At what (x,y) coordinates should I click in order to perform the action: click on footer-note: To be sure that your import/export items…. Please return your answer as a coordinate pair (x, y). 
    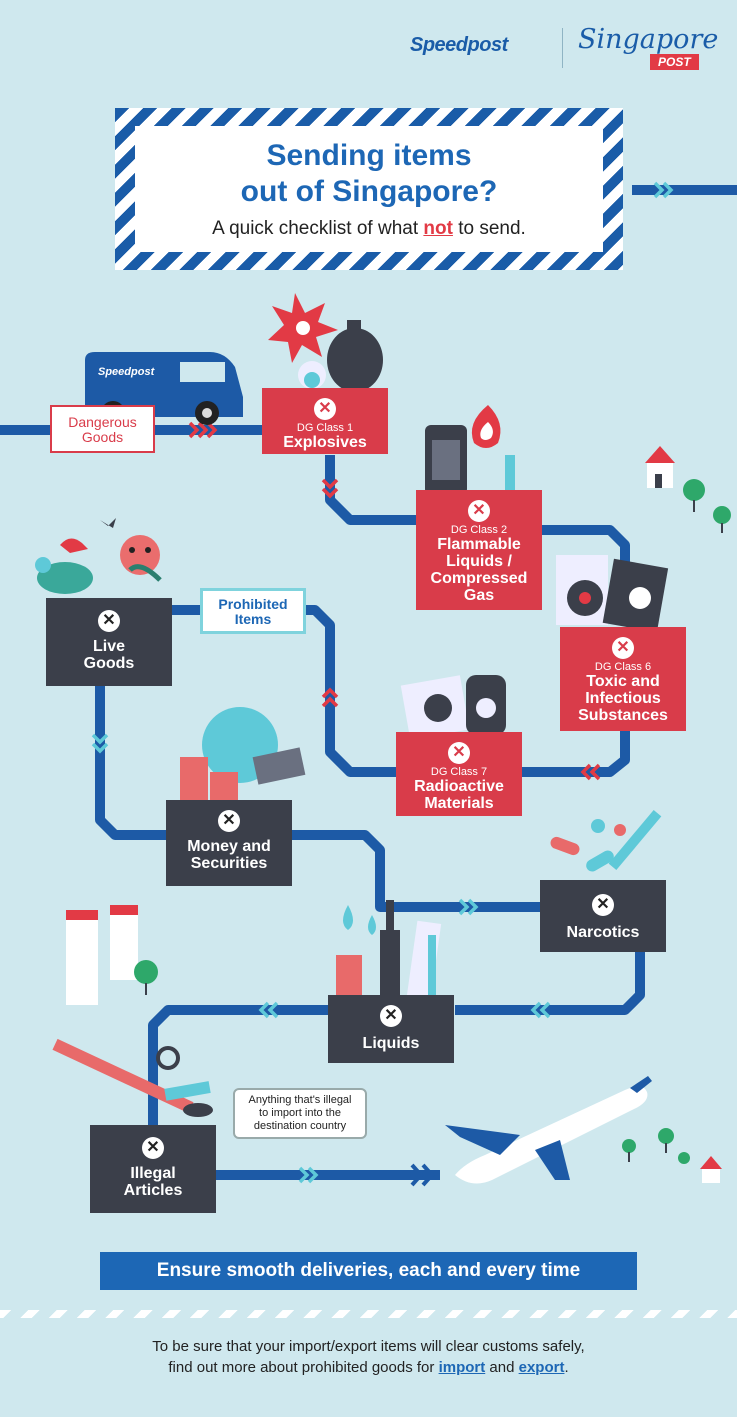
    Looking at the image, I should click on (368, 1357).